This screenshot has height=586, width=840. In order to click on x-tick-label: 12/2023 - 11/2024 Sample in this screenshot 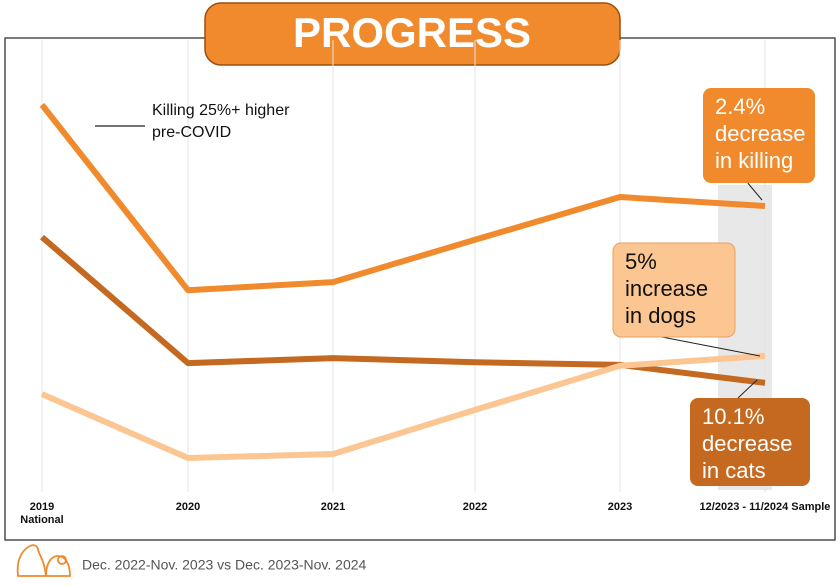, I will do `click(765, 507)`.